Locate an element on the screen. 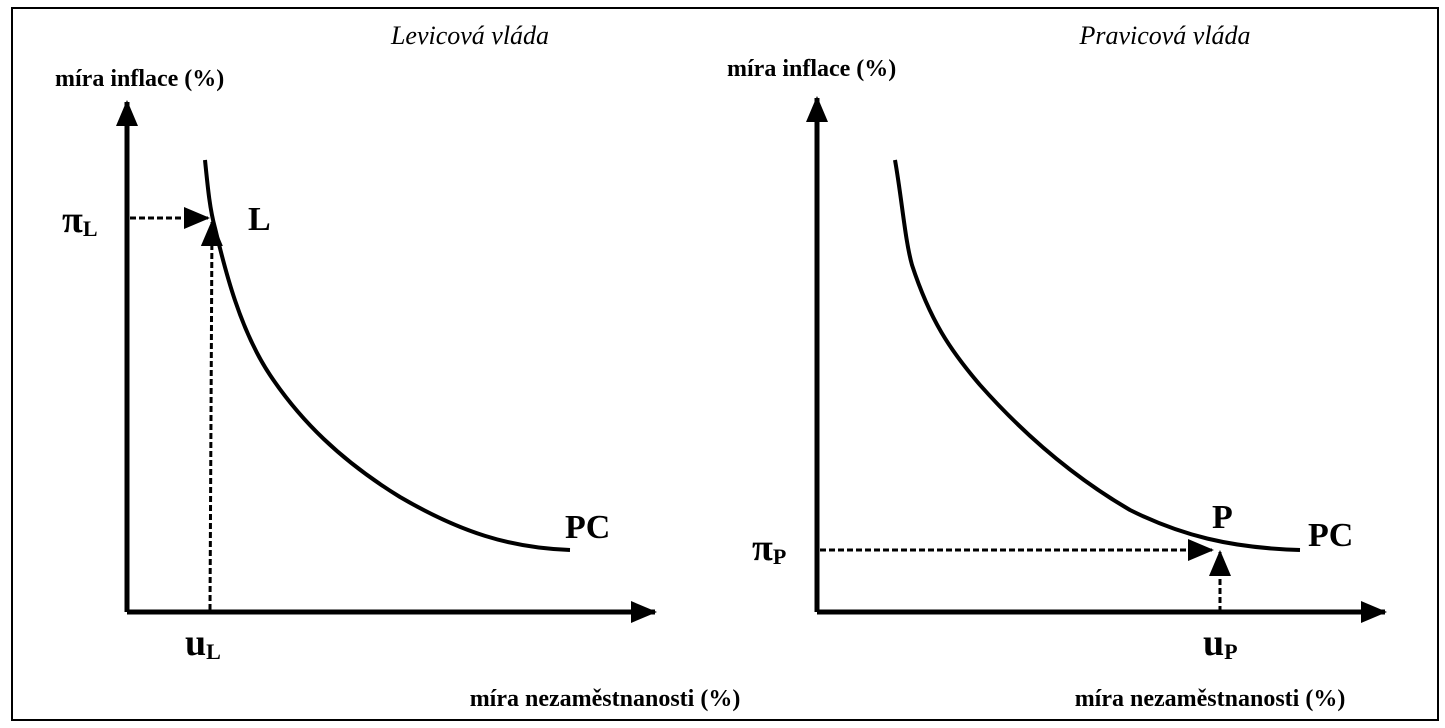  u-guide is located at coordinates (211, 415).